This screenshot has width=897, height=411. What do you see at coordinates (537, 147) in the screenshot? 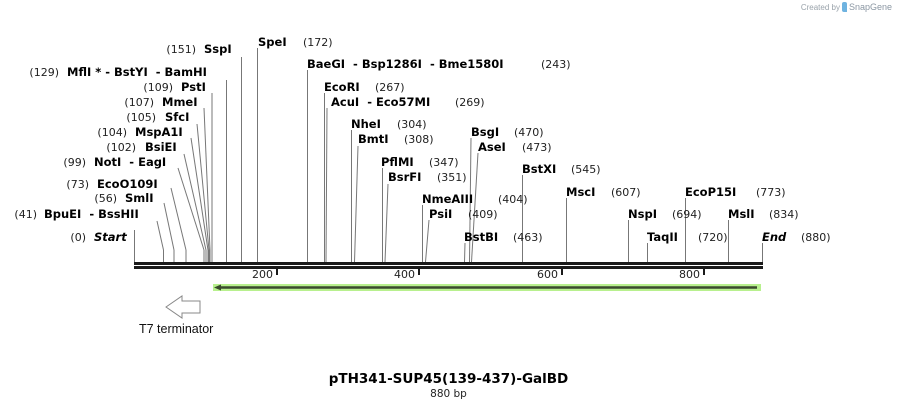
I see `svg-text: (473)` at bounding box center [537, 147].